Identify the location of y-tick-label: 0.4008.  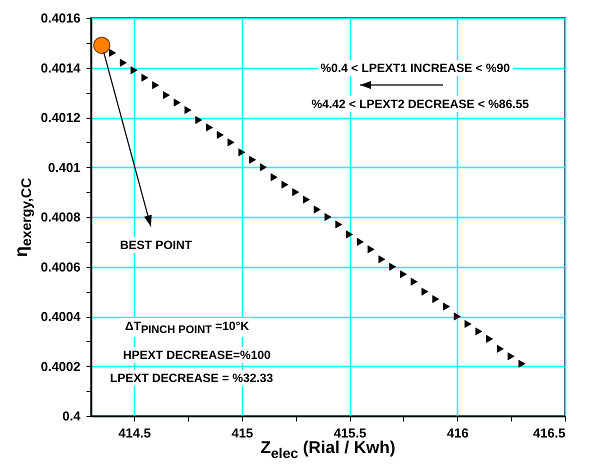
(60, 217).